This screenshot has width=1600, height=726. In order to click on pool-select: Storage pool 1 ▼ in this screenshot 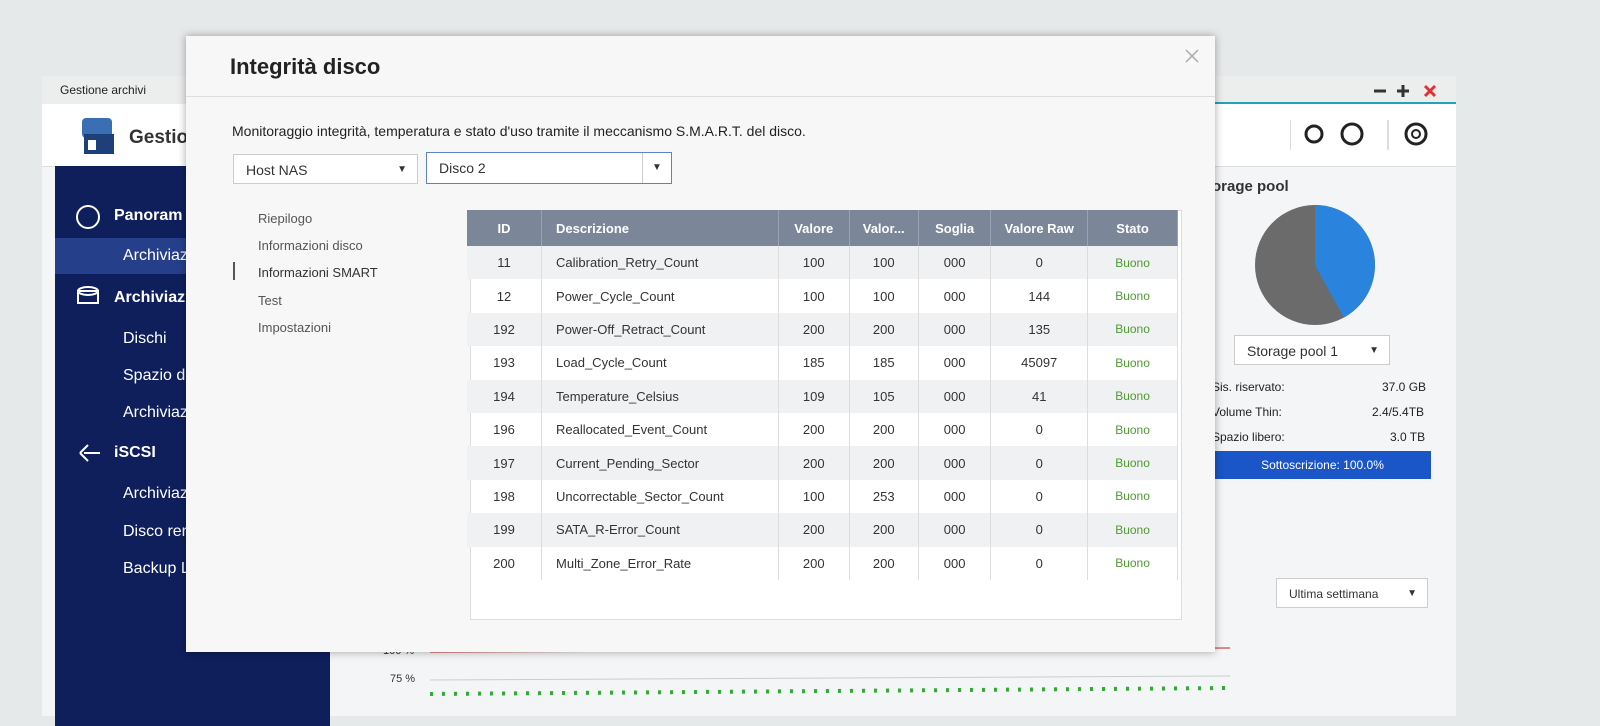, I will do `click(1312, 350)`.